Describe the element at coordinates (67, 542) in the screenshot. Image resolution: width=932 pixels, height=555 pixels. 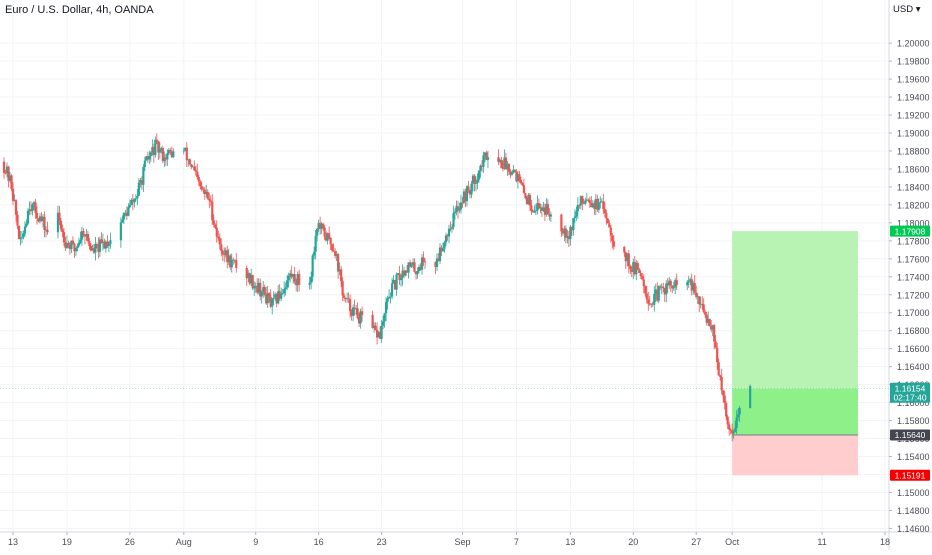
I see `time-tick-label: 19` at that location.